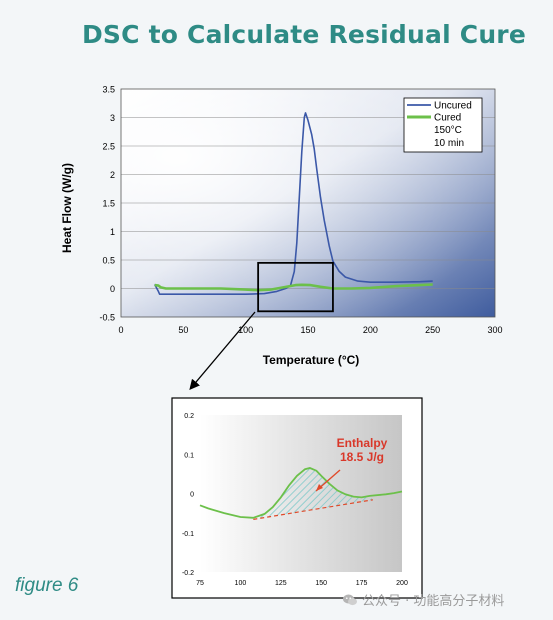  Describe the element at coordinates (67, 208) in the screenshot. I see `y-axis-label: Heat Flow (W/g)` at that location.